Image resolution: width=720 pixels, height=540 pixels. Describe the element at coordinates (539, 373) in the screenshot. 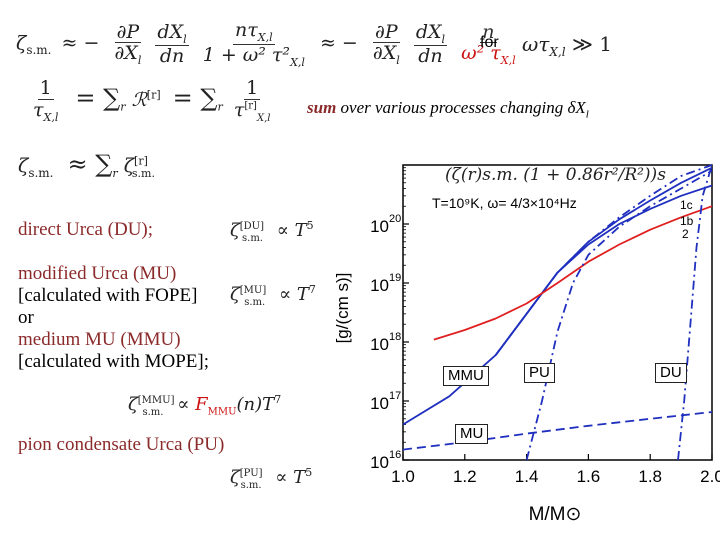

I see `box-label-pu: PU` at that location.